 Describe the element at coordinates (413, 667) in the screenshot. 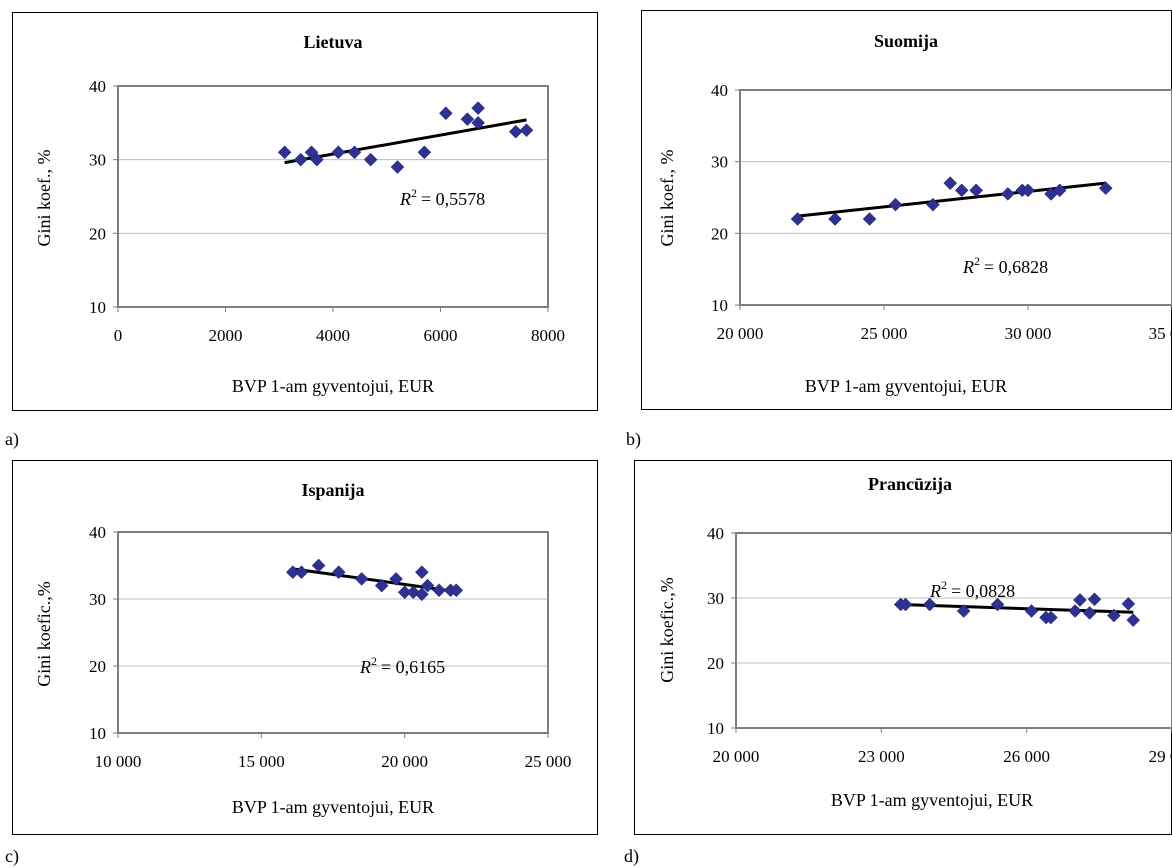

I see `r-squared-value: = 0,6165` at that location.